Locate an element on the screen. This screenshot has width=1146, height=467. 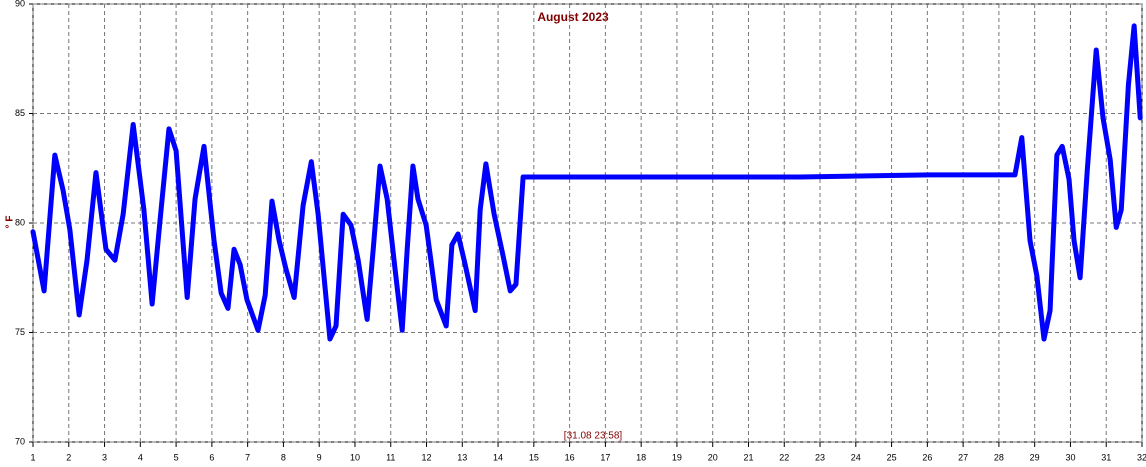
y-axis-label: ° F is located at coordinates (10, 222).